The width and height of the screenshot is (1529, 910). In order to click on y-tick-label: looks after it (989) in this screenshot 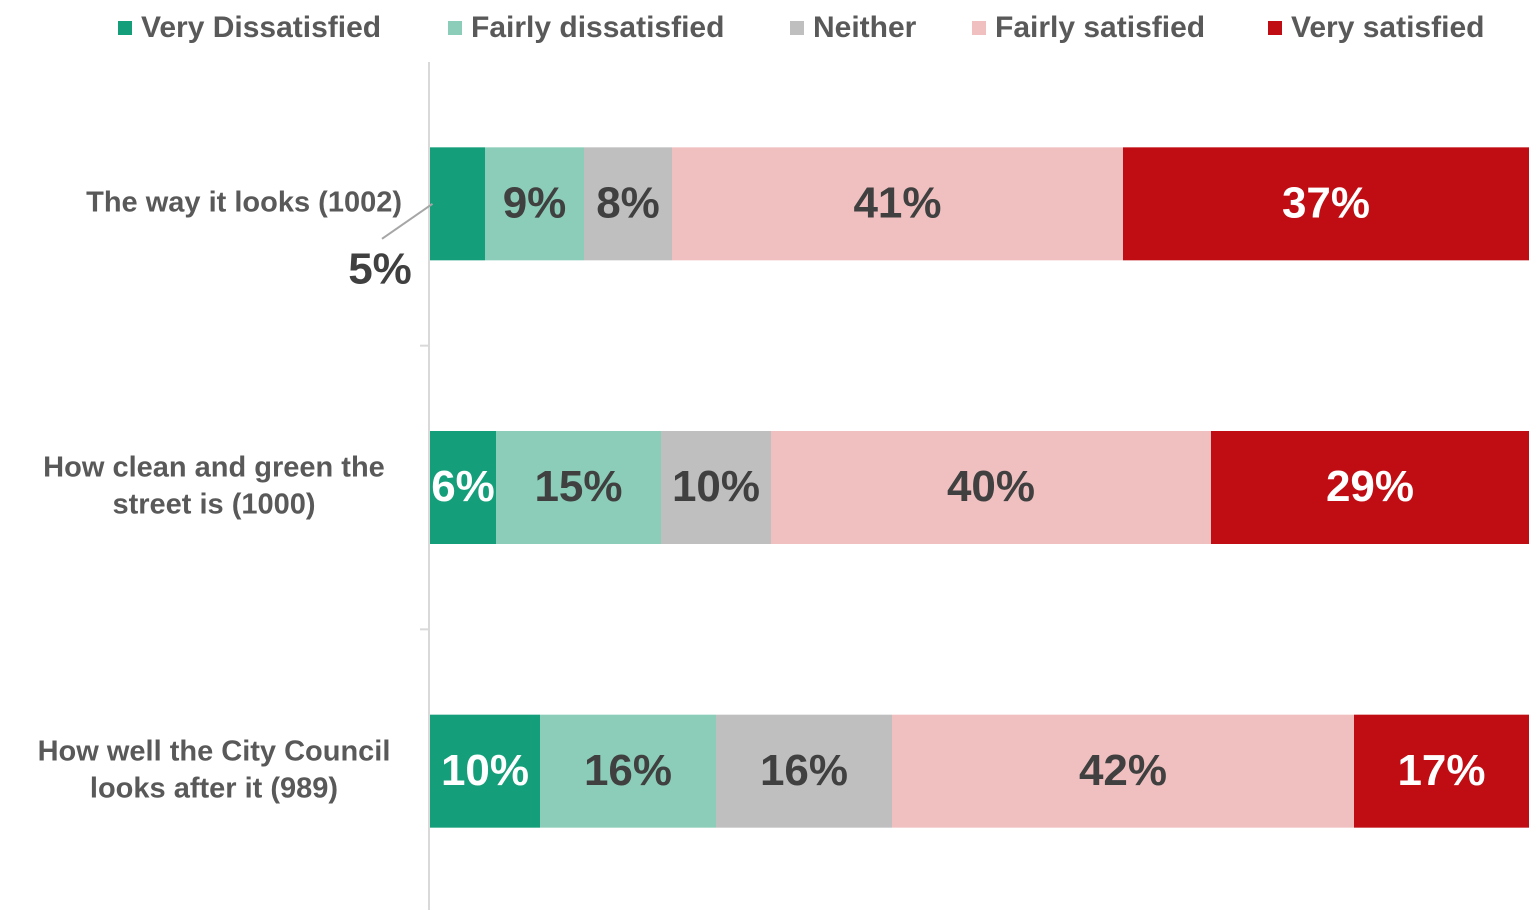, I will do `click(214, 788)`.